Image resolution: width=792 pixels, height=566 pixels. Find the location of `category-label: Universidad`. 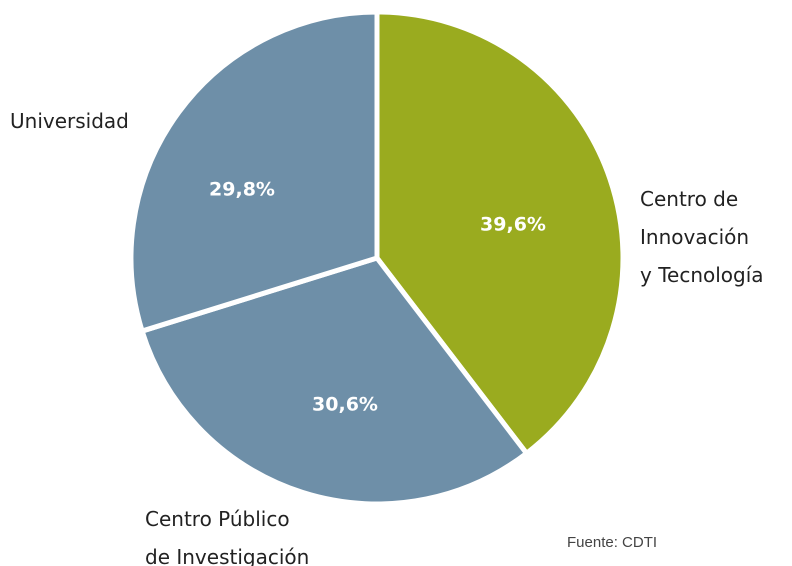

category-label: Universidad is located at coordinates (69, 121).